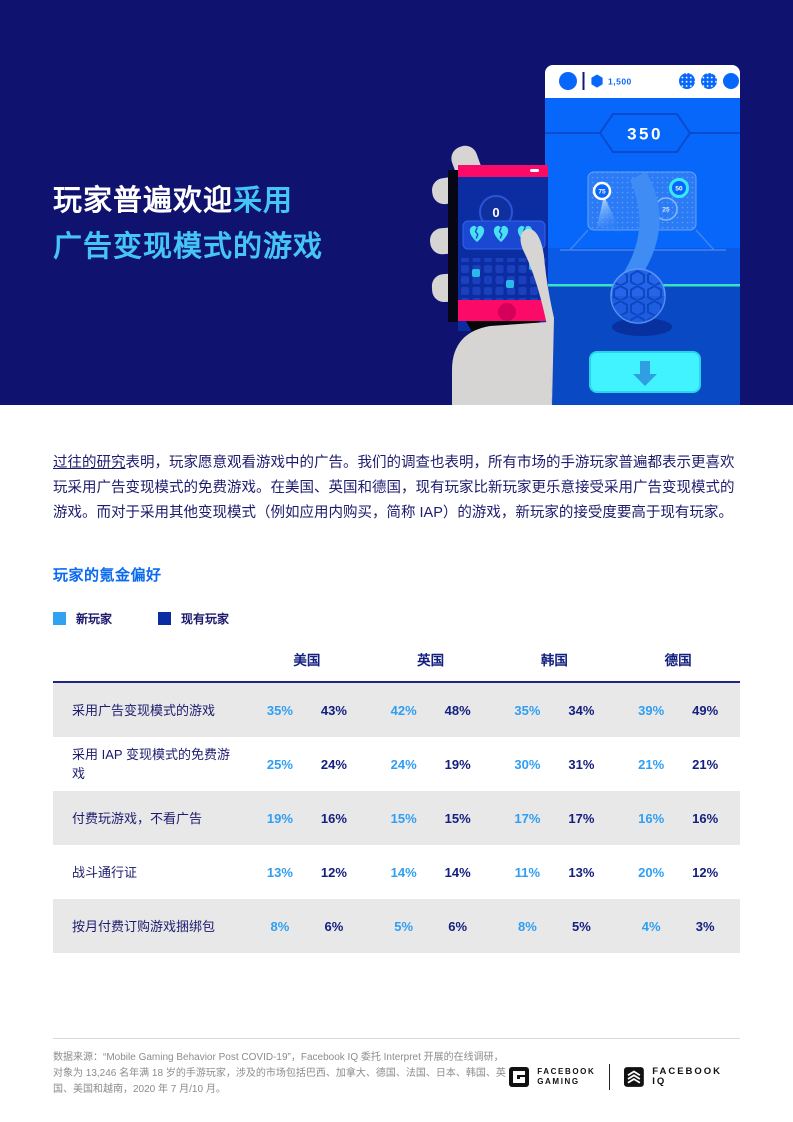 Image resolution: width=793 pixels, height=1122 pixels. Describe the element at coordinates (642, 226) in the screenshot. I see `ball-trail` at that location.